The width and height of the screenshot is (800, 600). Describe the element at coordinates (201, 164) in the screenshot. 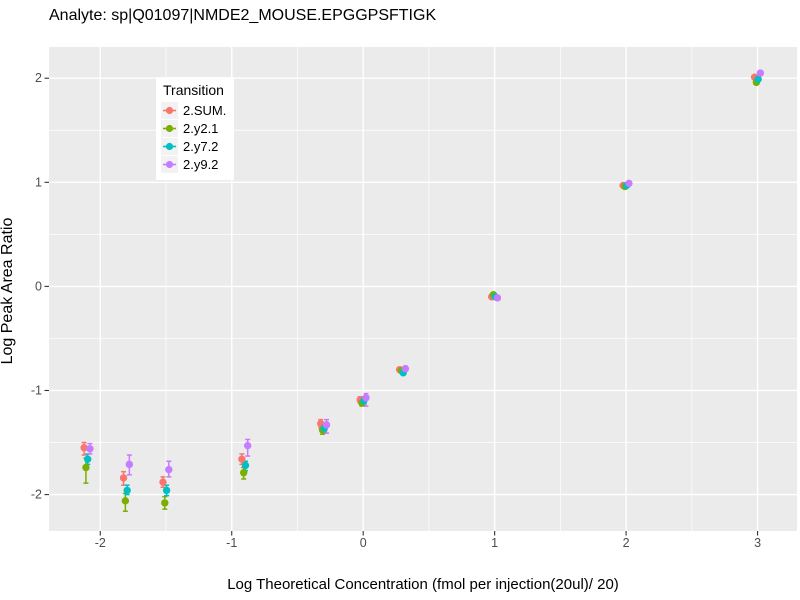

I see `legend-label: 2.y9.2` at that location.